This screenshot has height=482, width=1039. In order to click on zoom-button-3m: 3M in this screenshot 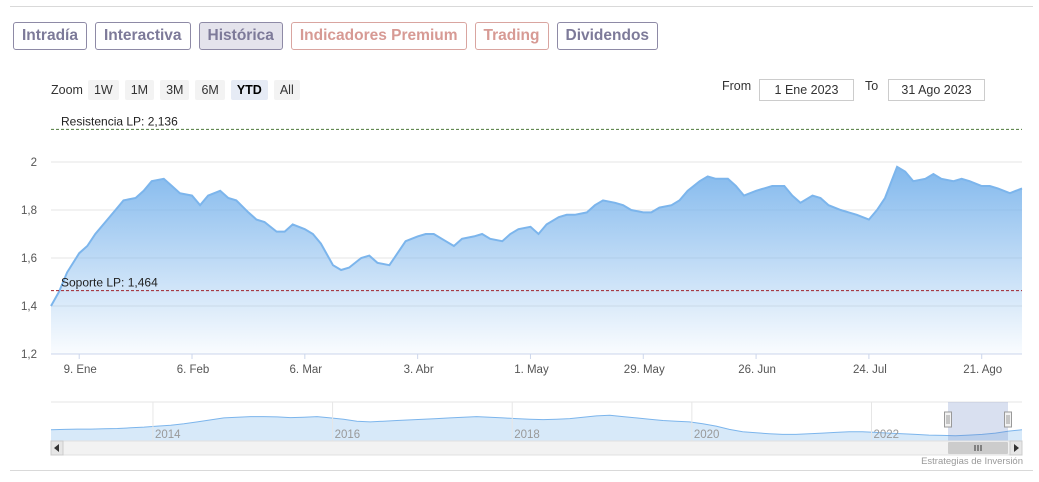, I will do `click(175, 90)`.